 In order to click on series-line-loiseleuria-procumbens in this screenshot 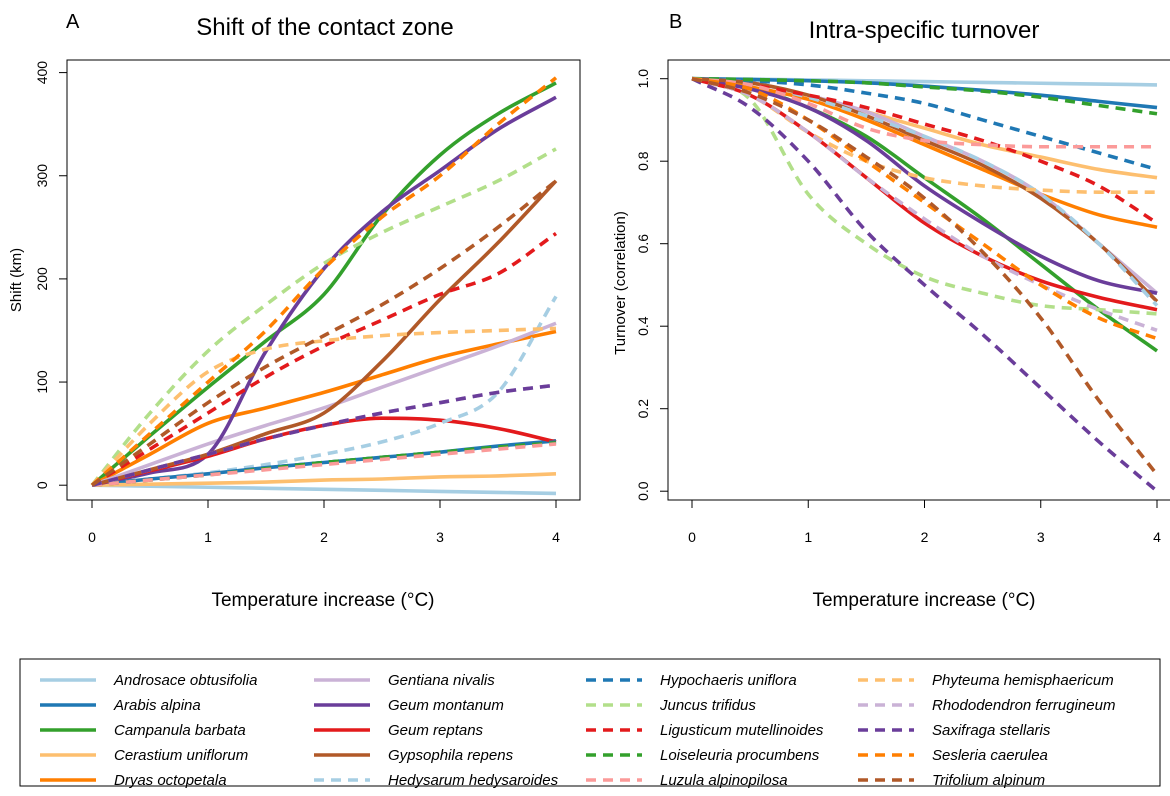, I will do `click(924, 96)`.